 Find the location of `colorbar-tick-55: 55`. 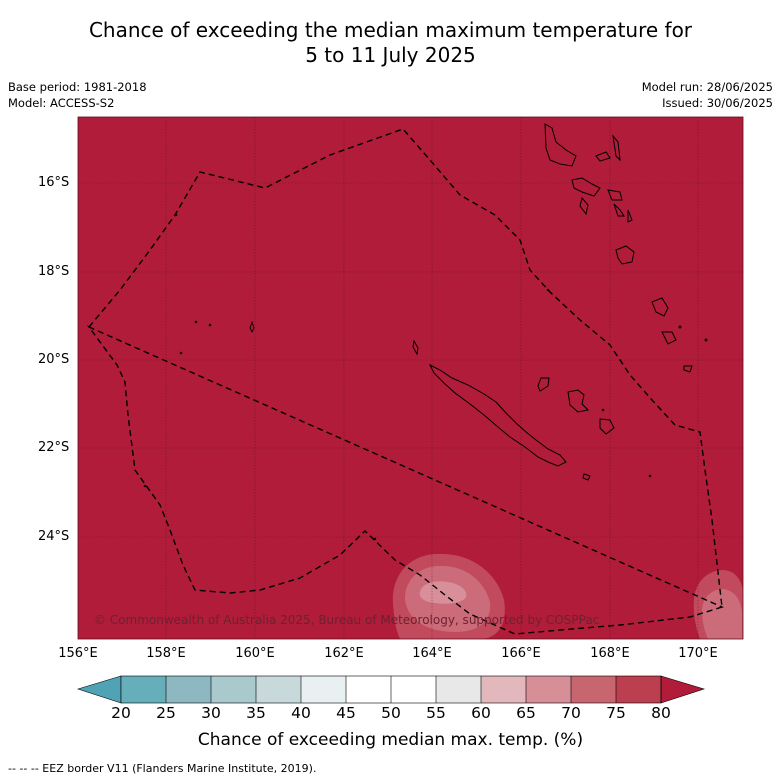

colorbar-tick-55: 55 is located at coordinates (436, 713).